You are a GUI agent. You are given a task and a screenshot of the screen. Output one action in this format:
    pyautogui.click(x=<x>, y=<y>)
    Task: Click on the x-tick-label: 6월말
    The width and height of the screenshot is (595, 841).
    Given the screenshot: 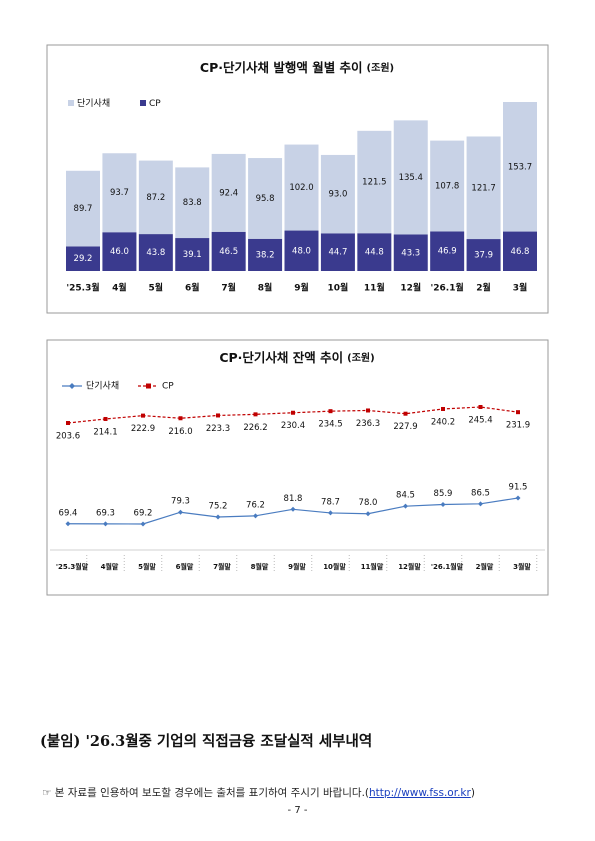 What is the action you would take?
    pyautogui.click(x=185, y=566)
    